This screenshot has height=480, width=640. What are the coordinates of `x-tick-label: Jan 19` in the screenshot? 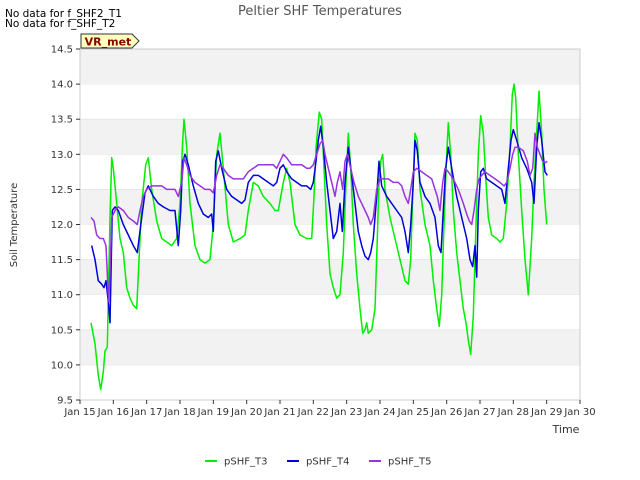 It's located at (213, 412).